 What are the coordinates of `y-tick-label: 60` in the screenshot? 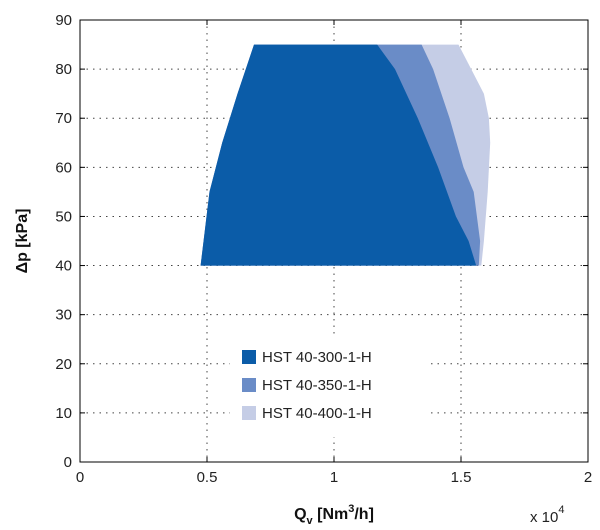 It's located at (63, 167).